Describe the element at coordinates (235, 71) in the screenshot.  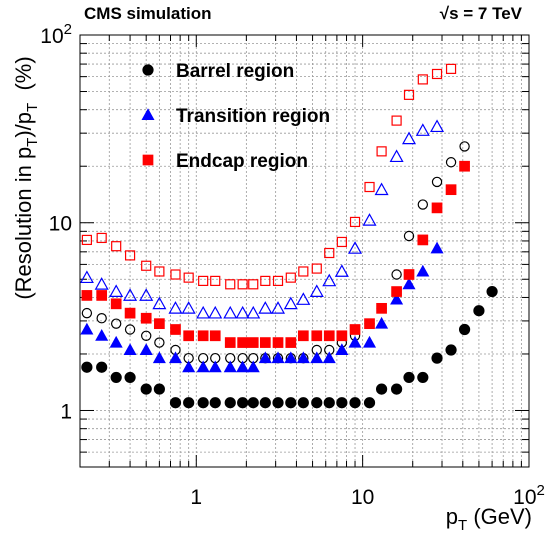
I see `legend-label: Barrel region` at that location.